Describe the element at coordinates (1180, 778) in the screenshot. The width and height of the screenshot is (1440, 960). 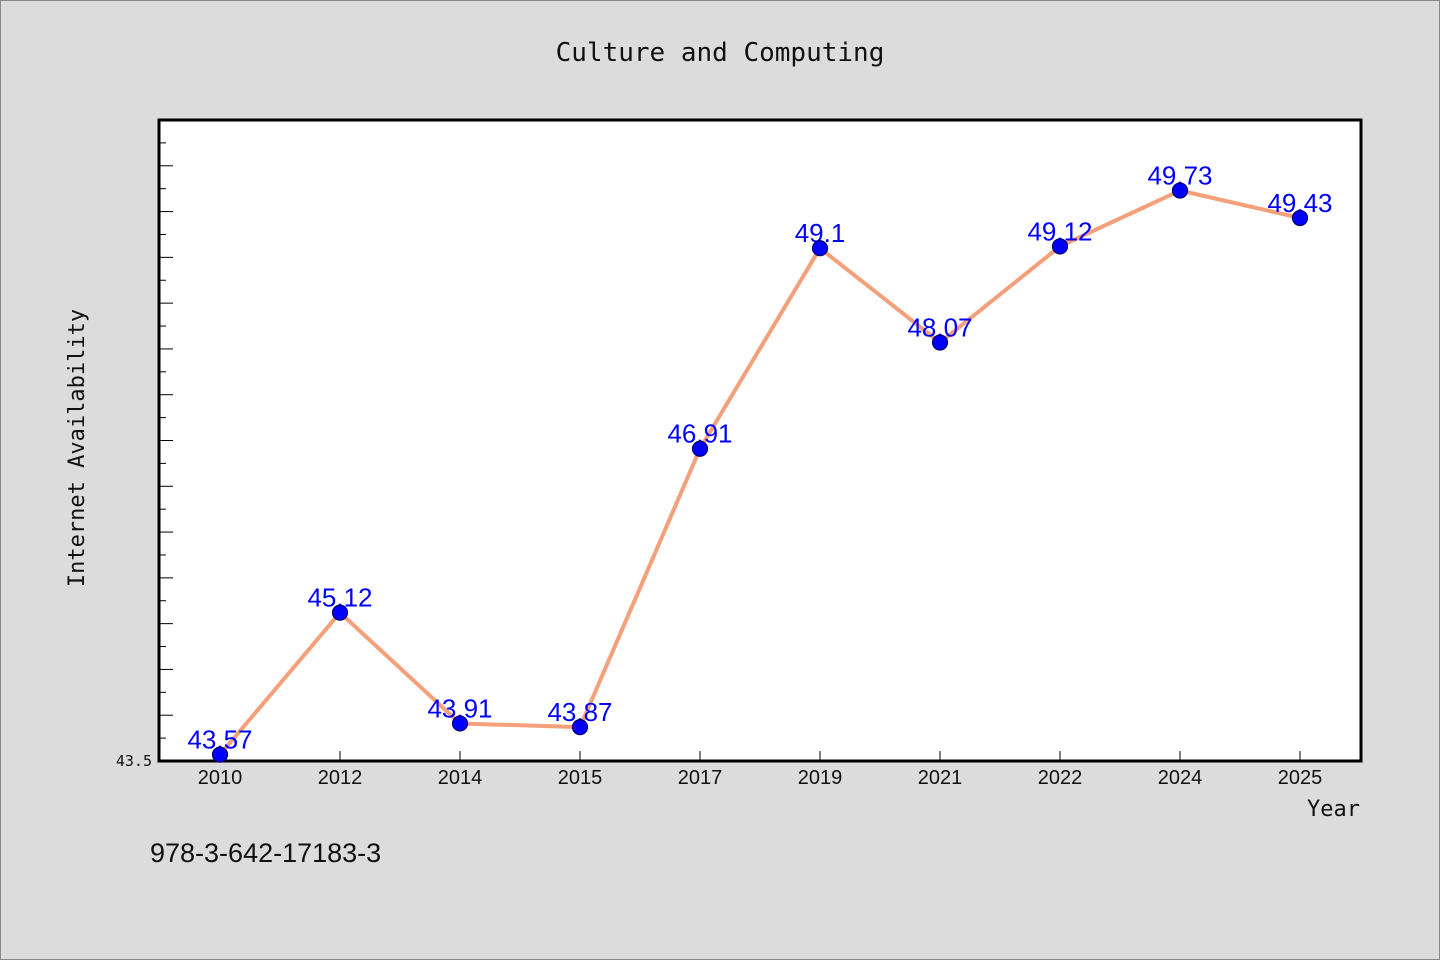
I see `x-tick-label: 2024` at that location.